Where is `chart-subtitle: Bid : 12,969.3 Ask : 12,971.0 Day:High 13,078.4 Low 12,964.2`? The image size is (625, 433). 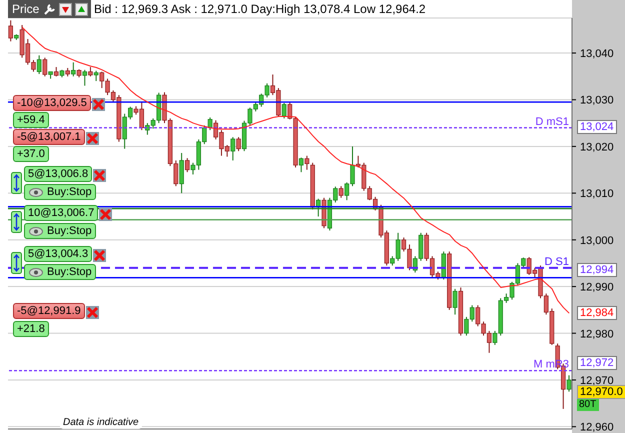
chart-subtitle: Bid : 12,969.3 Ask : 12,971.0 Day:High 13,078.4 Low 12,964.2 is located at coordinates (260, 9).